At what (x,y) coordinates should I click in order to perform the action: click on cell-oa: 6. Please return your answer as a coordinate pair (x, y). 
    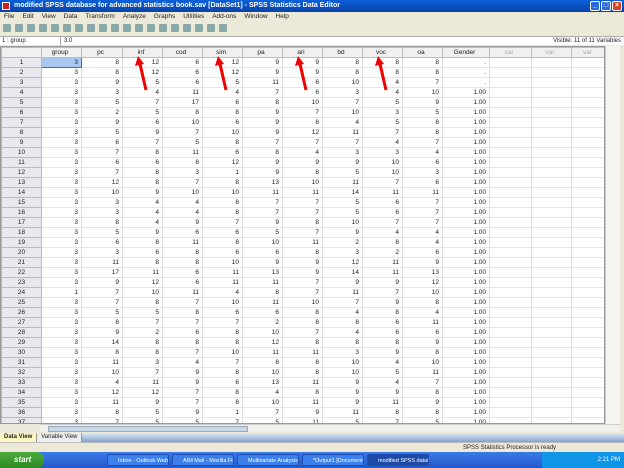
    Looking at the image, I should click on (422, 182).